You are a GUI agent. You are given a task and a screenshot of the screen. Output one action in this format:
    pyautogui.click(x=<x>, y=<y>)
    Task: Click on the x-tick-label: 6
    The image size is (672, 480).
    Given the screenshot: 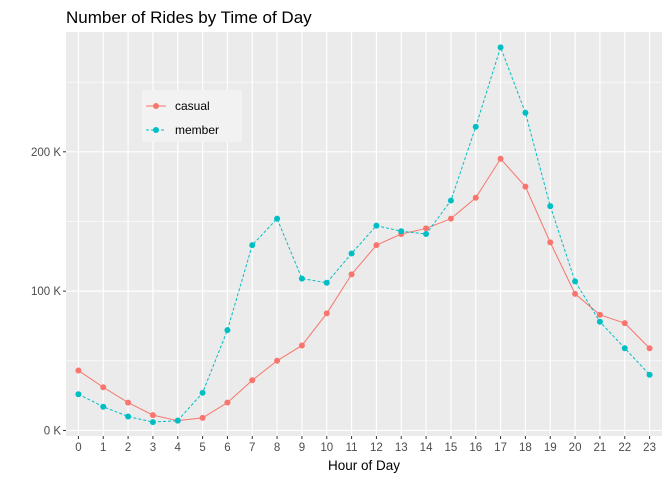 What is the action you would take?
    pyautogui.click(x=227, y=448)
    